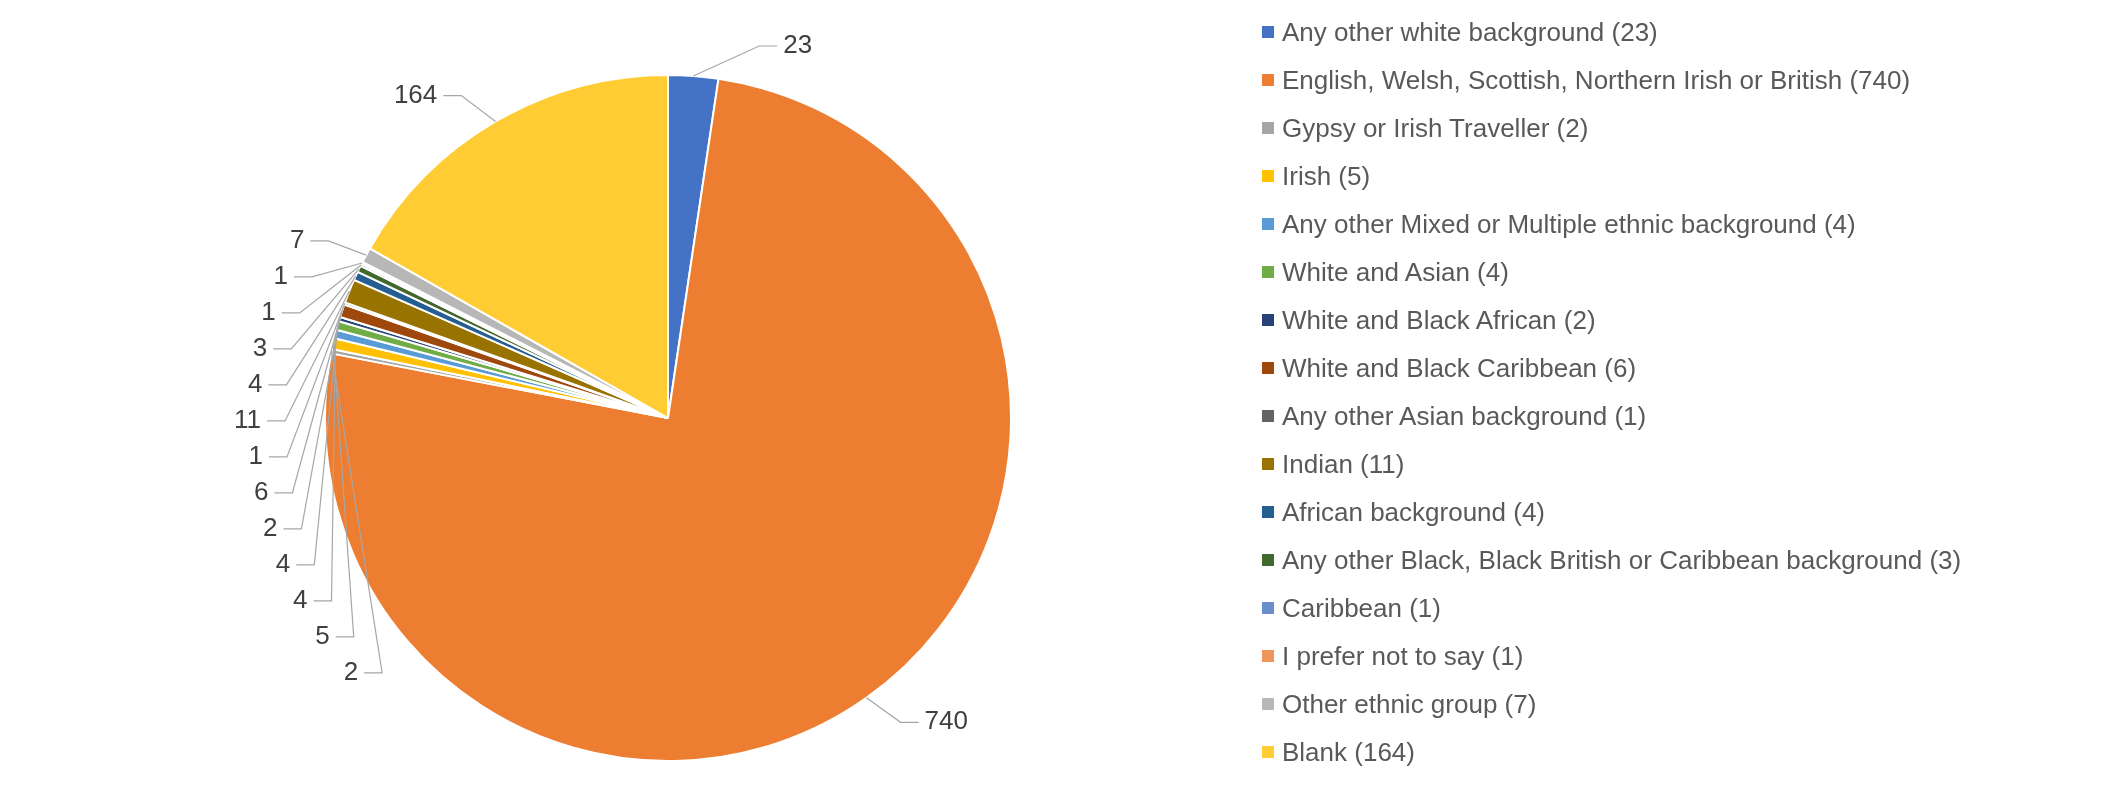 The image size is (2126, 799). I want to click on data-label: 11, so click(248, 419).